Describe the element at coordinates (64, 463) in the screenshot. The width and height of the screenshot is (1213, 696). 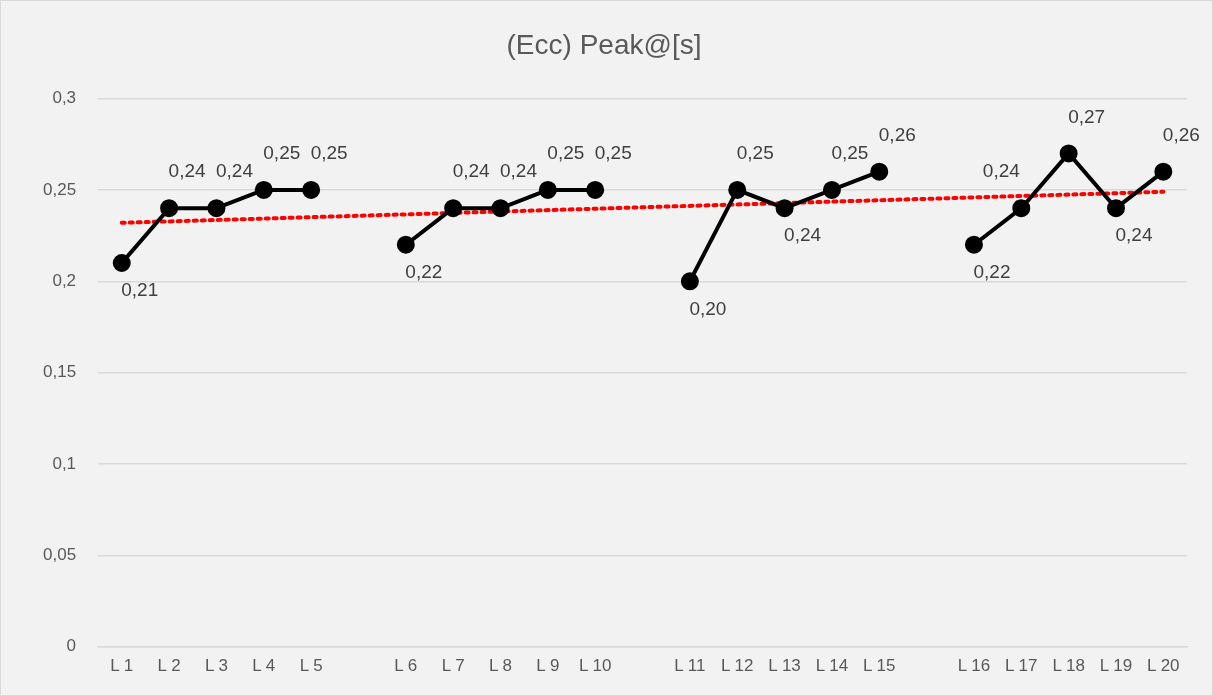
I see `y-tick-label: 0,1` at that location.